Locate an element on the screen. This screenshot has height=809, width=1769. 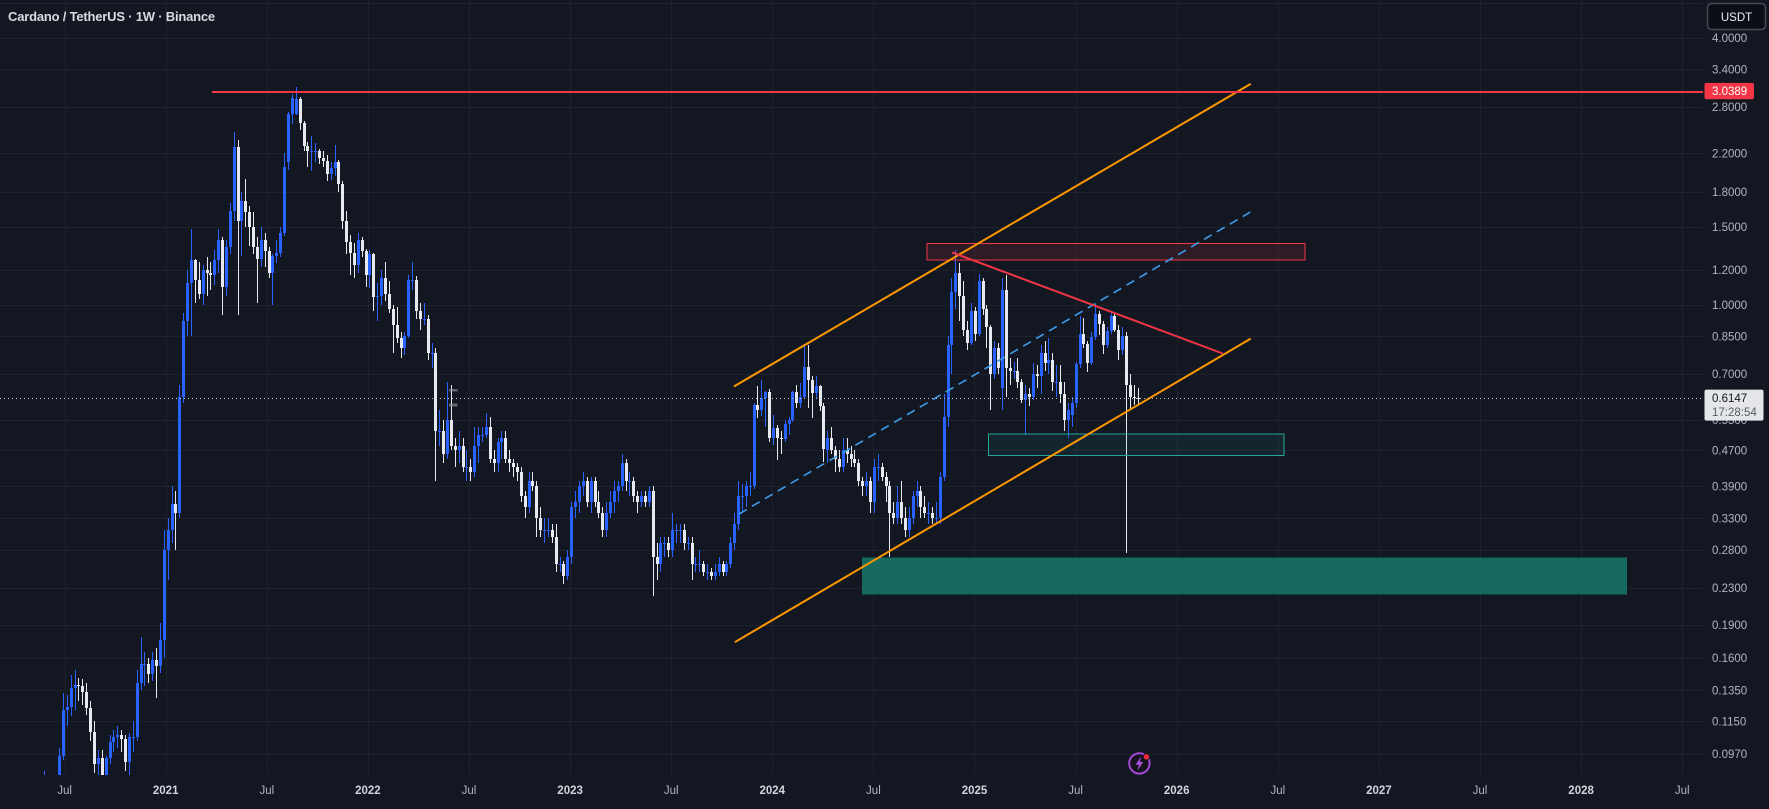
svg-text: 0.2800 is located at coordinates (1729, 551).